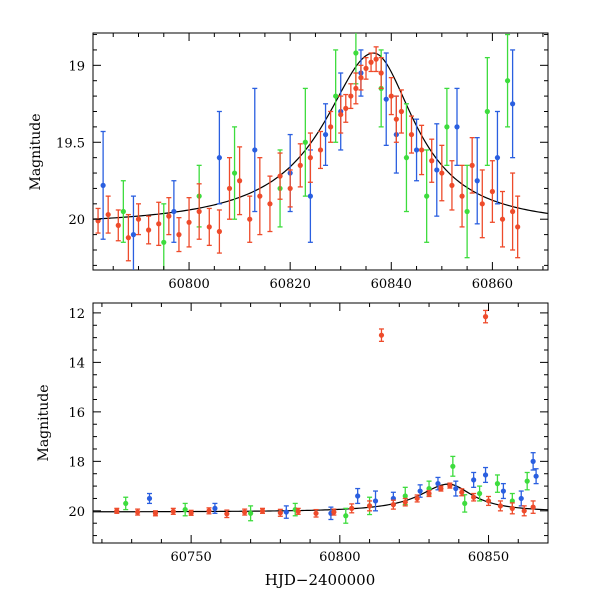 This screenshot has width=600, height=604. Describe the element at coordinates (44, 422) in the screenshot. I see `bottom-ylabel: Magnitude` at that location.